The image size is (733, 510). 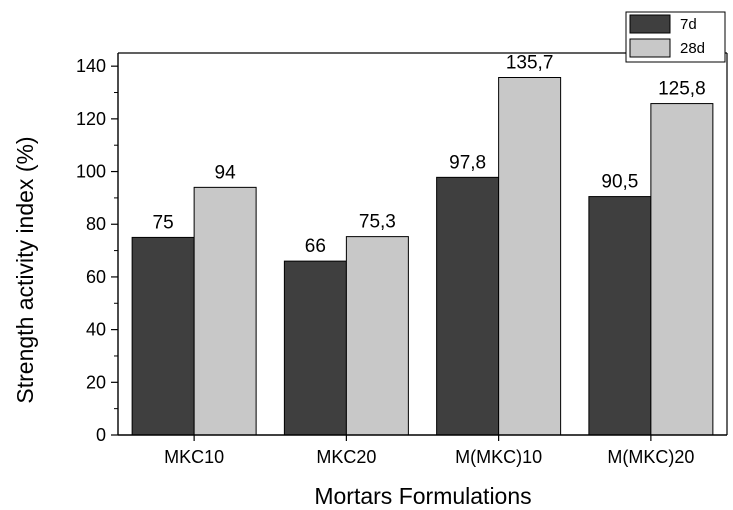 I want to click on y-tick-label-20: 20, so click(x=96, y=382).